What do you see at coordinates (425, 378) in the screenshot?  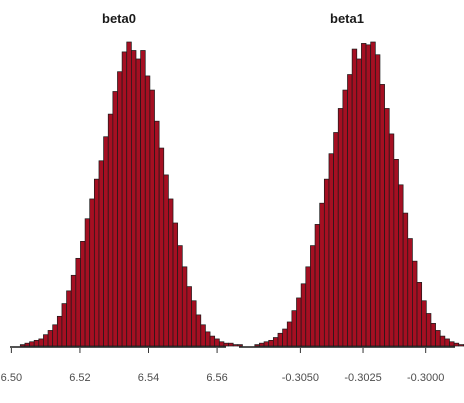 I see `x-tick-label: -0.3000` at bounding box center [425, 378].